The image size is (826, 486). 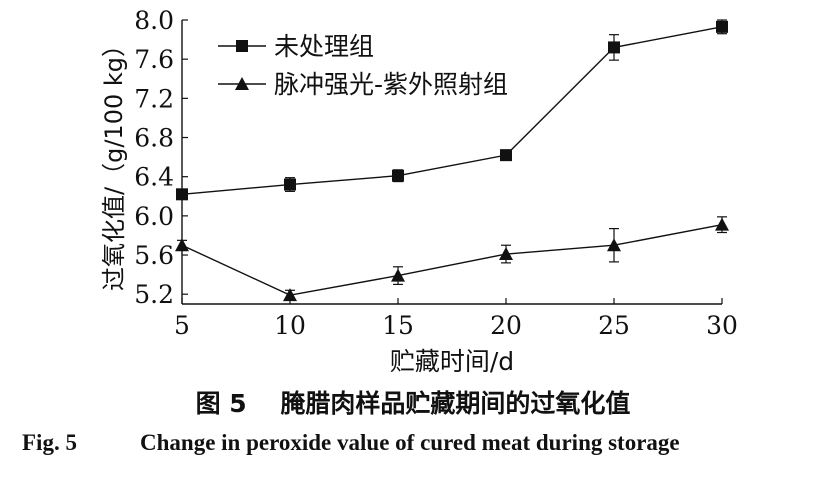 What do you see at coordinates (452, 259) in the screenshot?
I see `series-line` at bounding box center [452, 259].